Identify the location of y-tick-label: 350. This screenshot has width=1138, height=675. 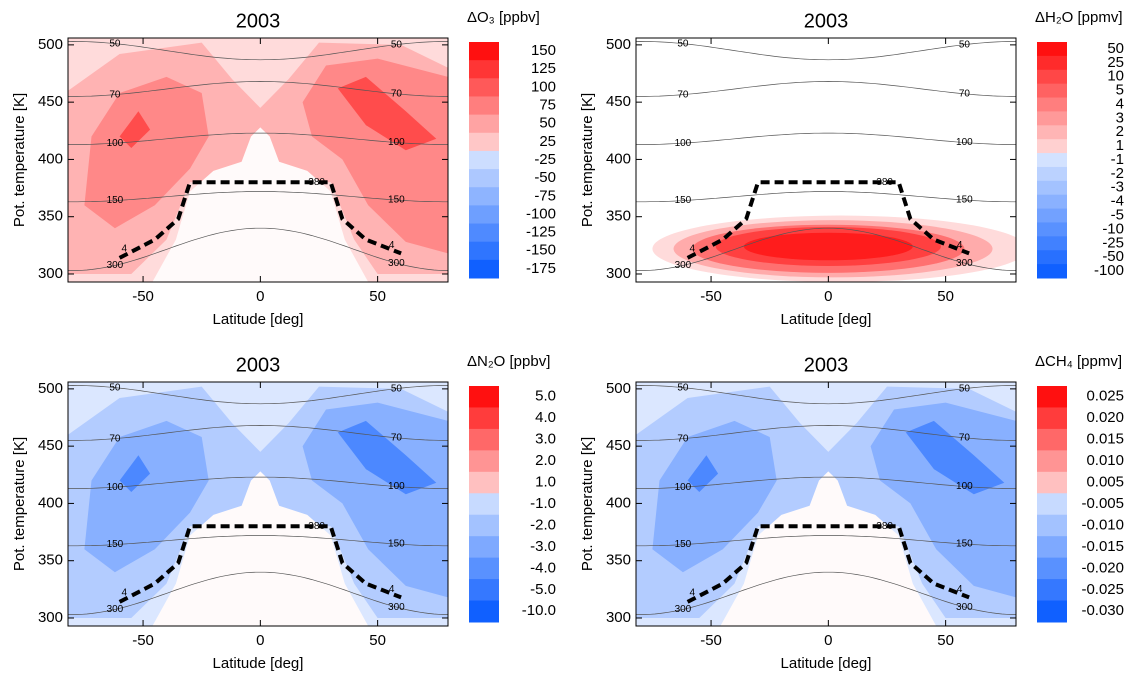
(50, 560).